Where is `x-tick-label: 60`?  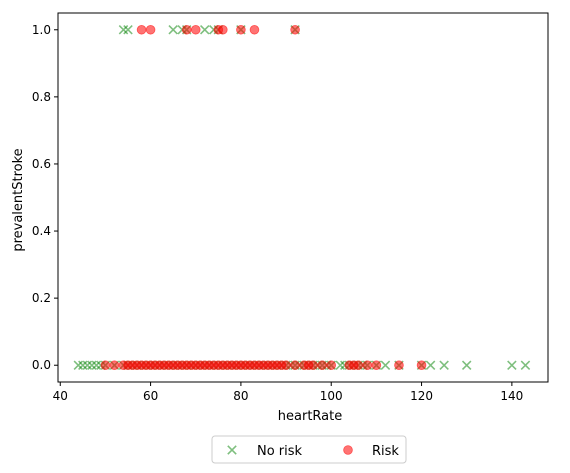
x-tick-label: 60 is located at coordinates (150, 396).